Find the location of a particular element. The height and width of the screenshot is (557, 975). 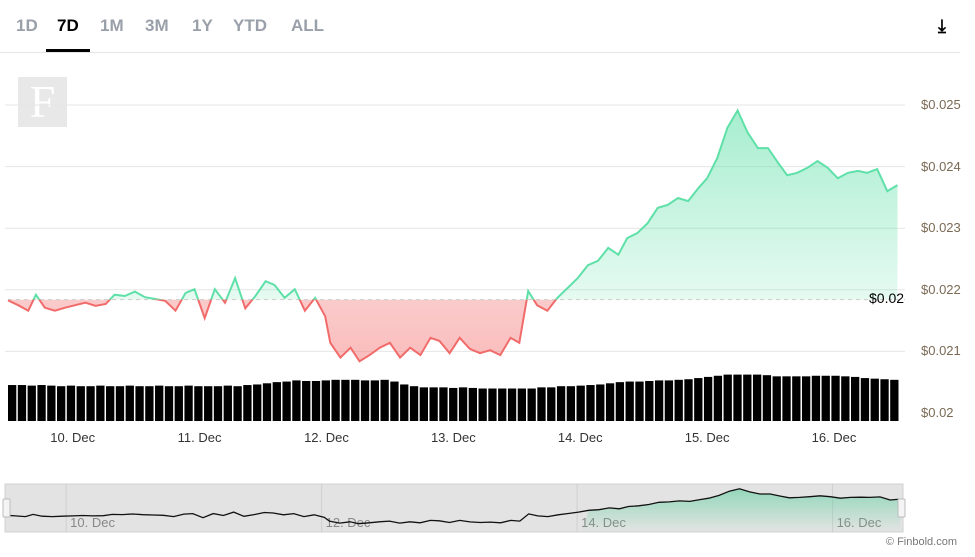

logo-letter: F is located at coordinates (42, 101).